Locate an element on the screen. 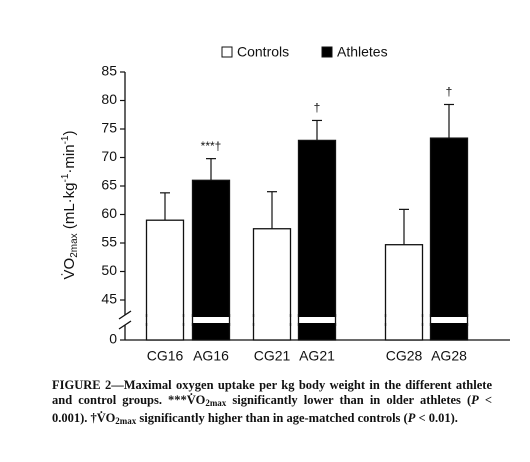 The image size is (530, 462). x-tick-label: CG21 is located at coordinates (272, 356).